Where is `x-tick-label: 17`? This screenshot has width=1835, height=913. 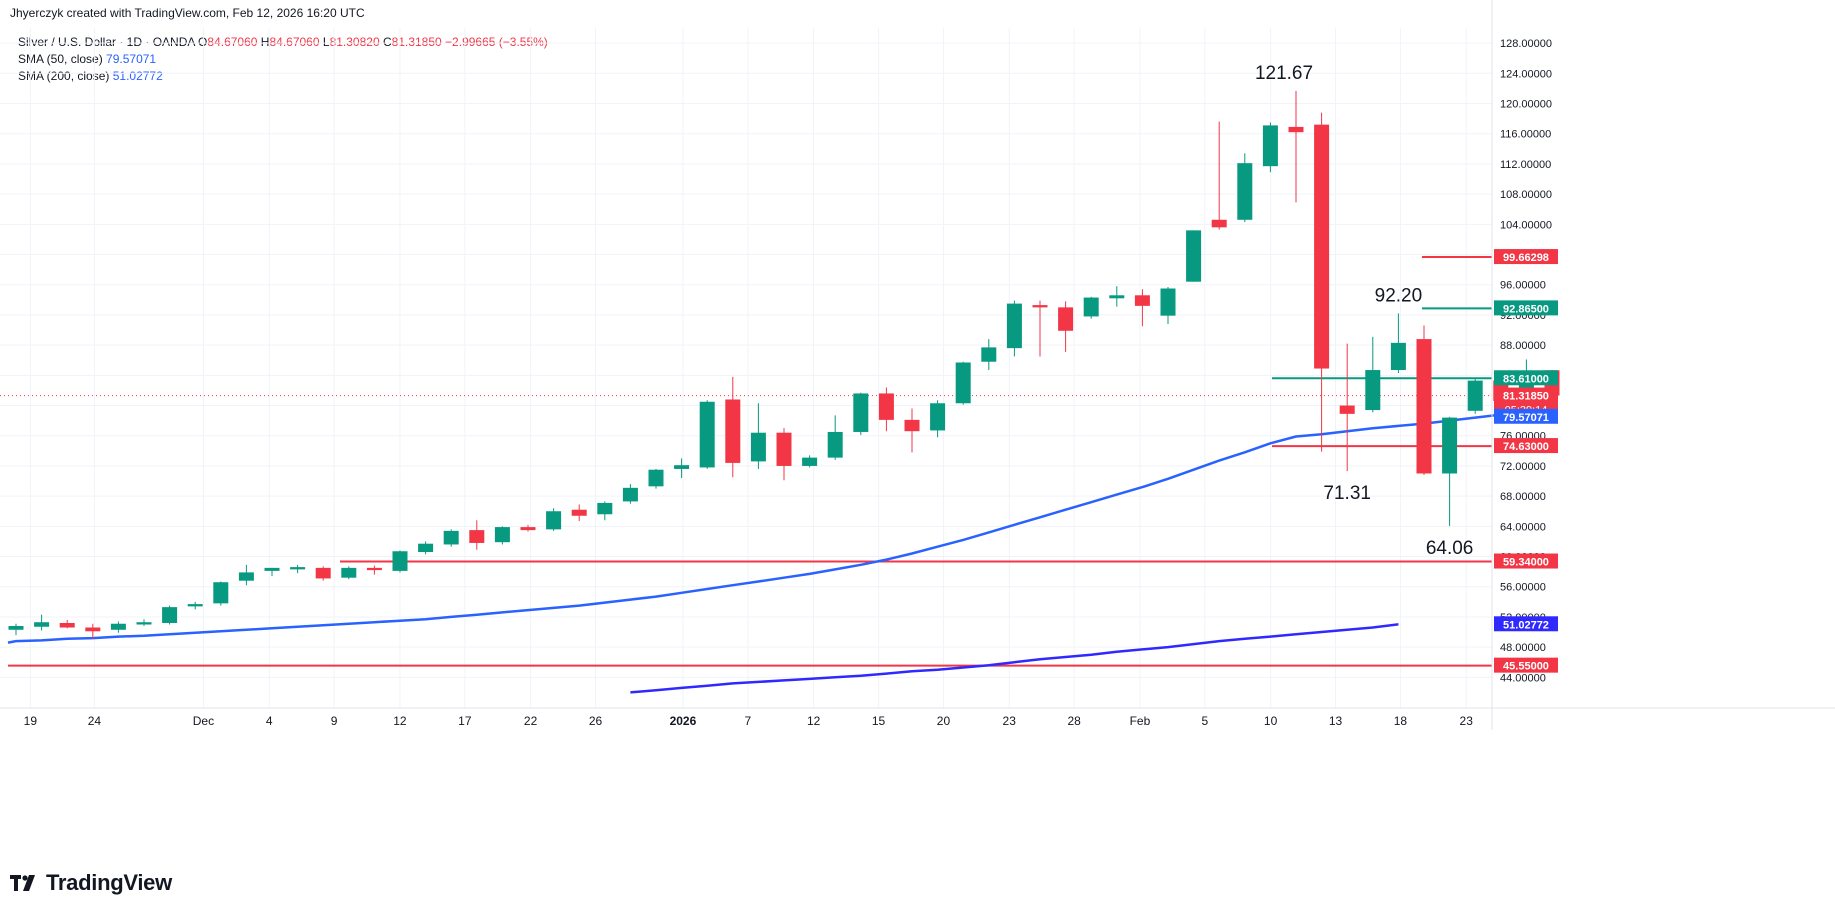
x-tick-label: 17 is located at coordinates (465, 721).